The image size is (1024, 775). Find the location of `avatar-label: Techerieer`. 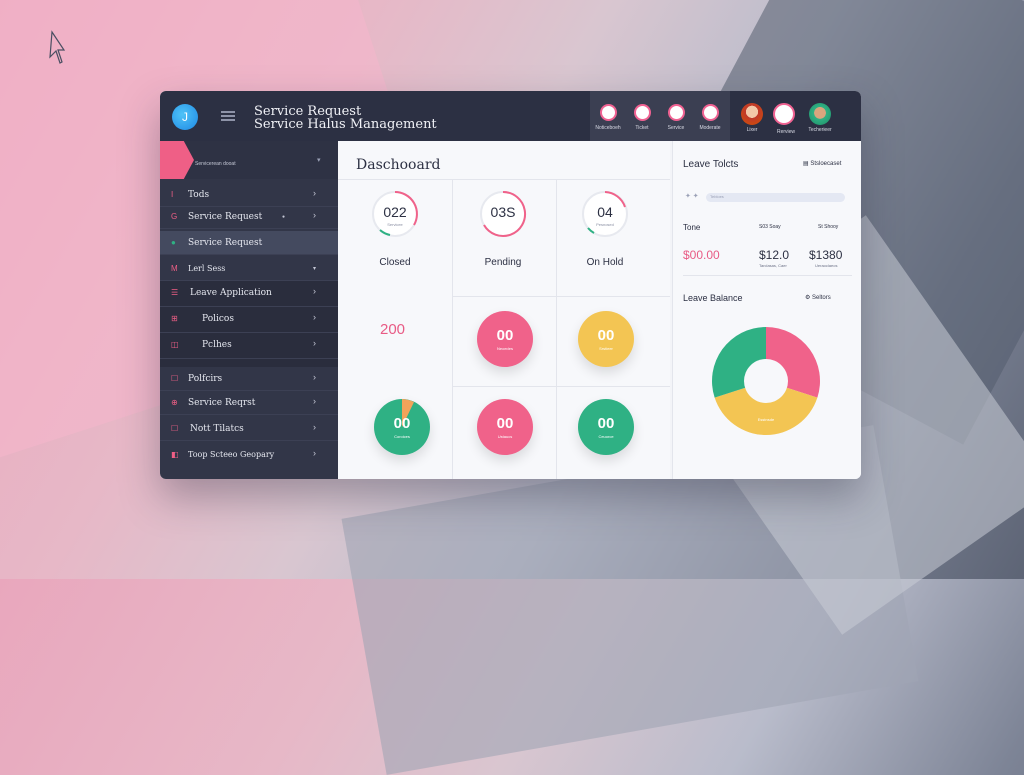

avatar-label: Techerieer is located at coordinates (820, 130).